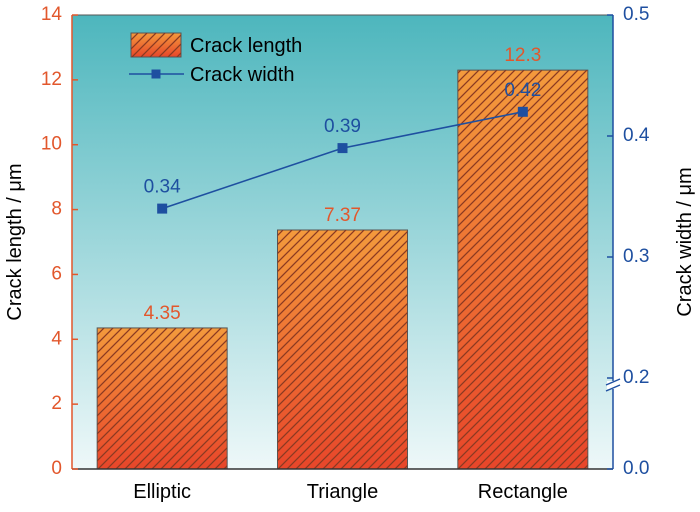 The width and height of the screenshot is (700, 512). I want to click on bar-value-label-triangle: 7.37, so click(342, 215).